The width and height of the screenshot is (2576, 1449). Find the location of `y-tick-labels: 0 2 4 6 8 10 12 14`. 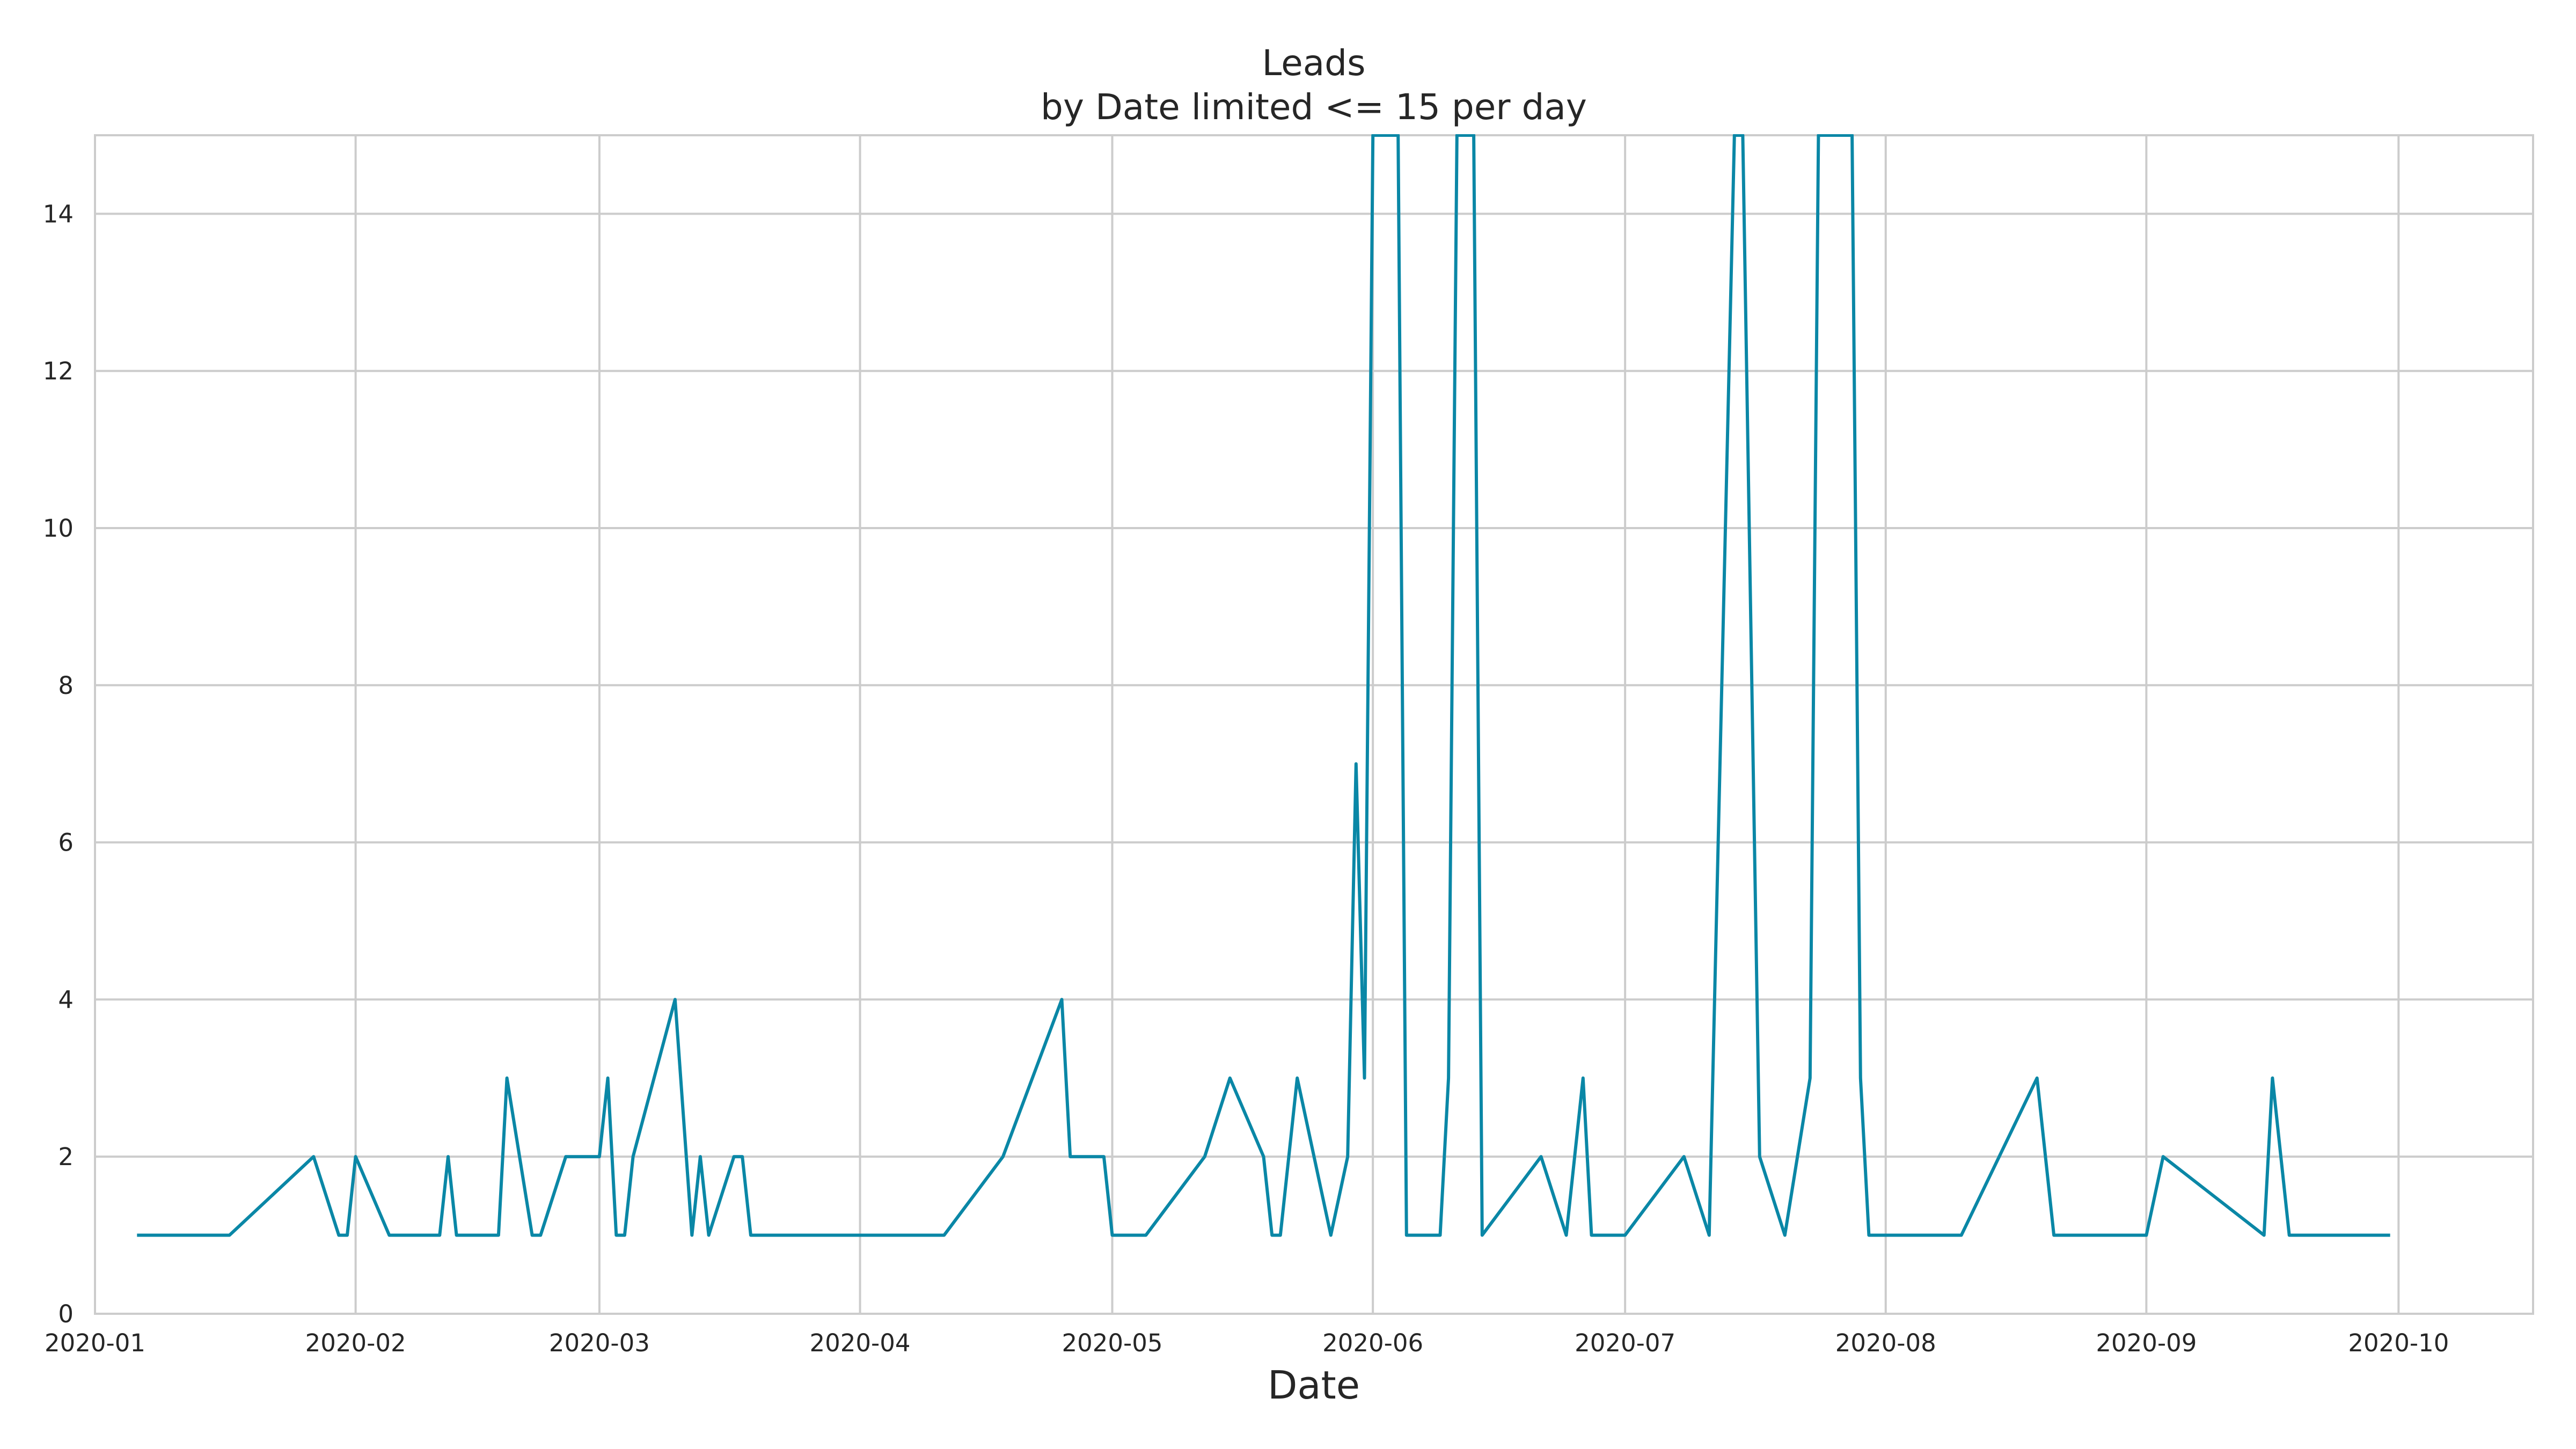

y-tick-labels: 0 2 4 6 8 10 12 14 is located at coordinates (58, 764).